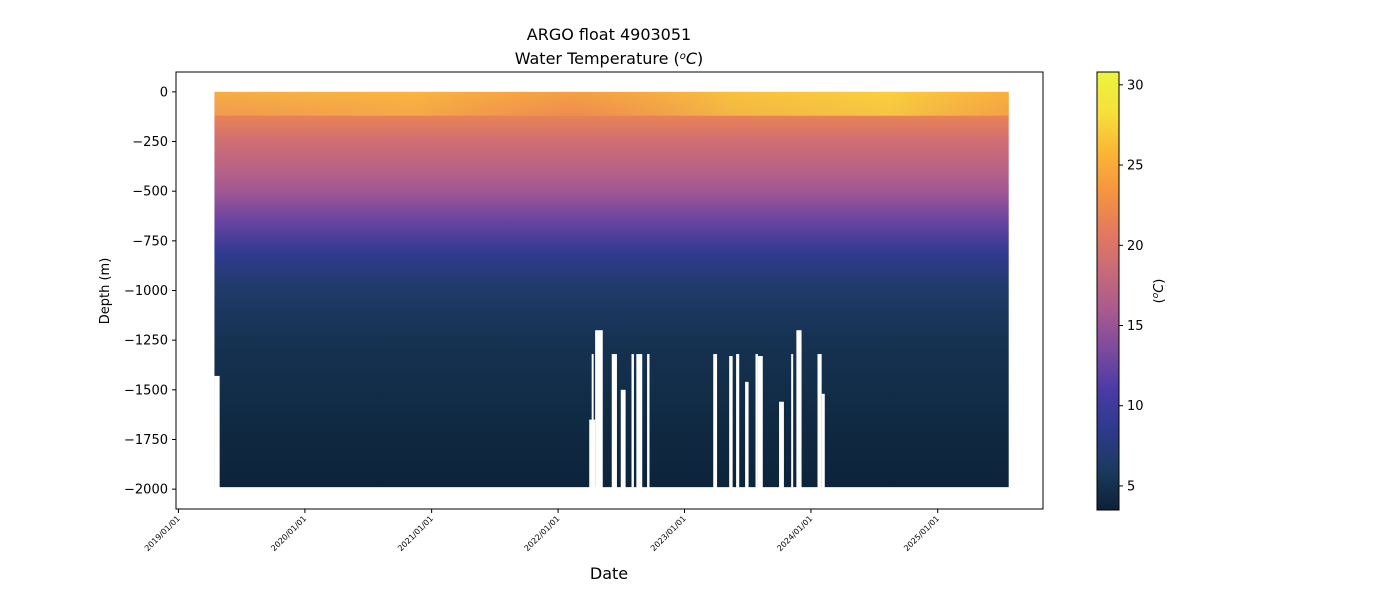 The image size is (1400, 600). Describe the element at coordinates (146, 440) in the screenshot. I see `y-tick-label: −1750` at that location.